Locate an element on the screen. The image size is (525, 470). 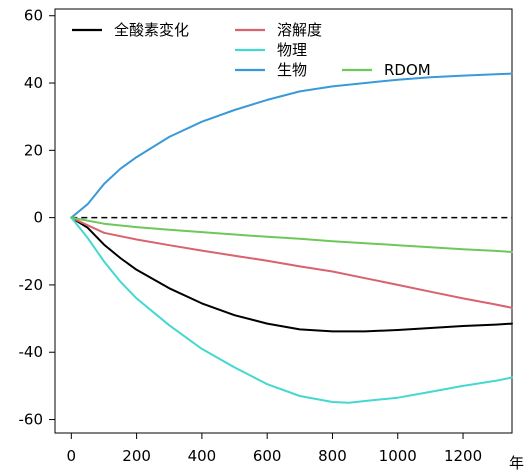
x-unit-label: 年 is located at coordinates (516, 462).